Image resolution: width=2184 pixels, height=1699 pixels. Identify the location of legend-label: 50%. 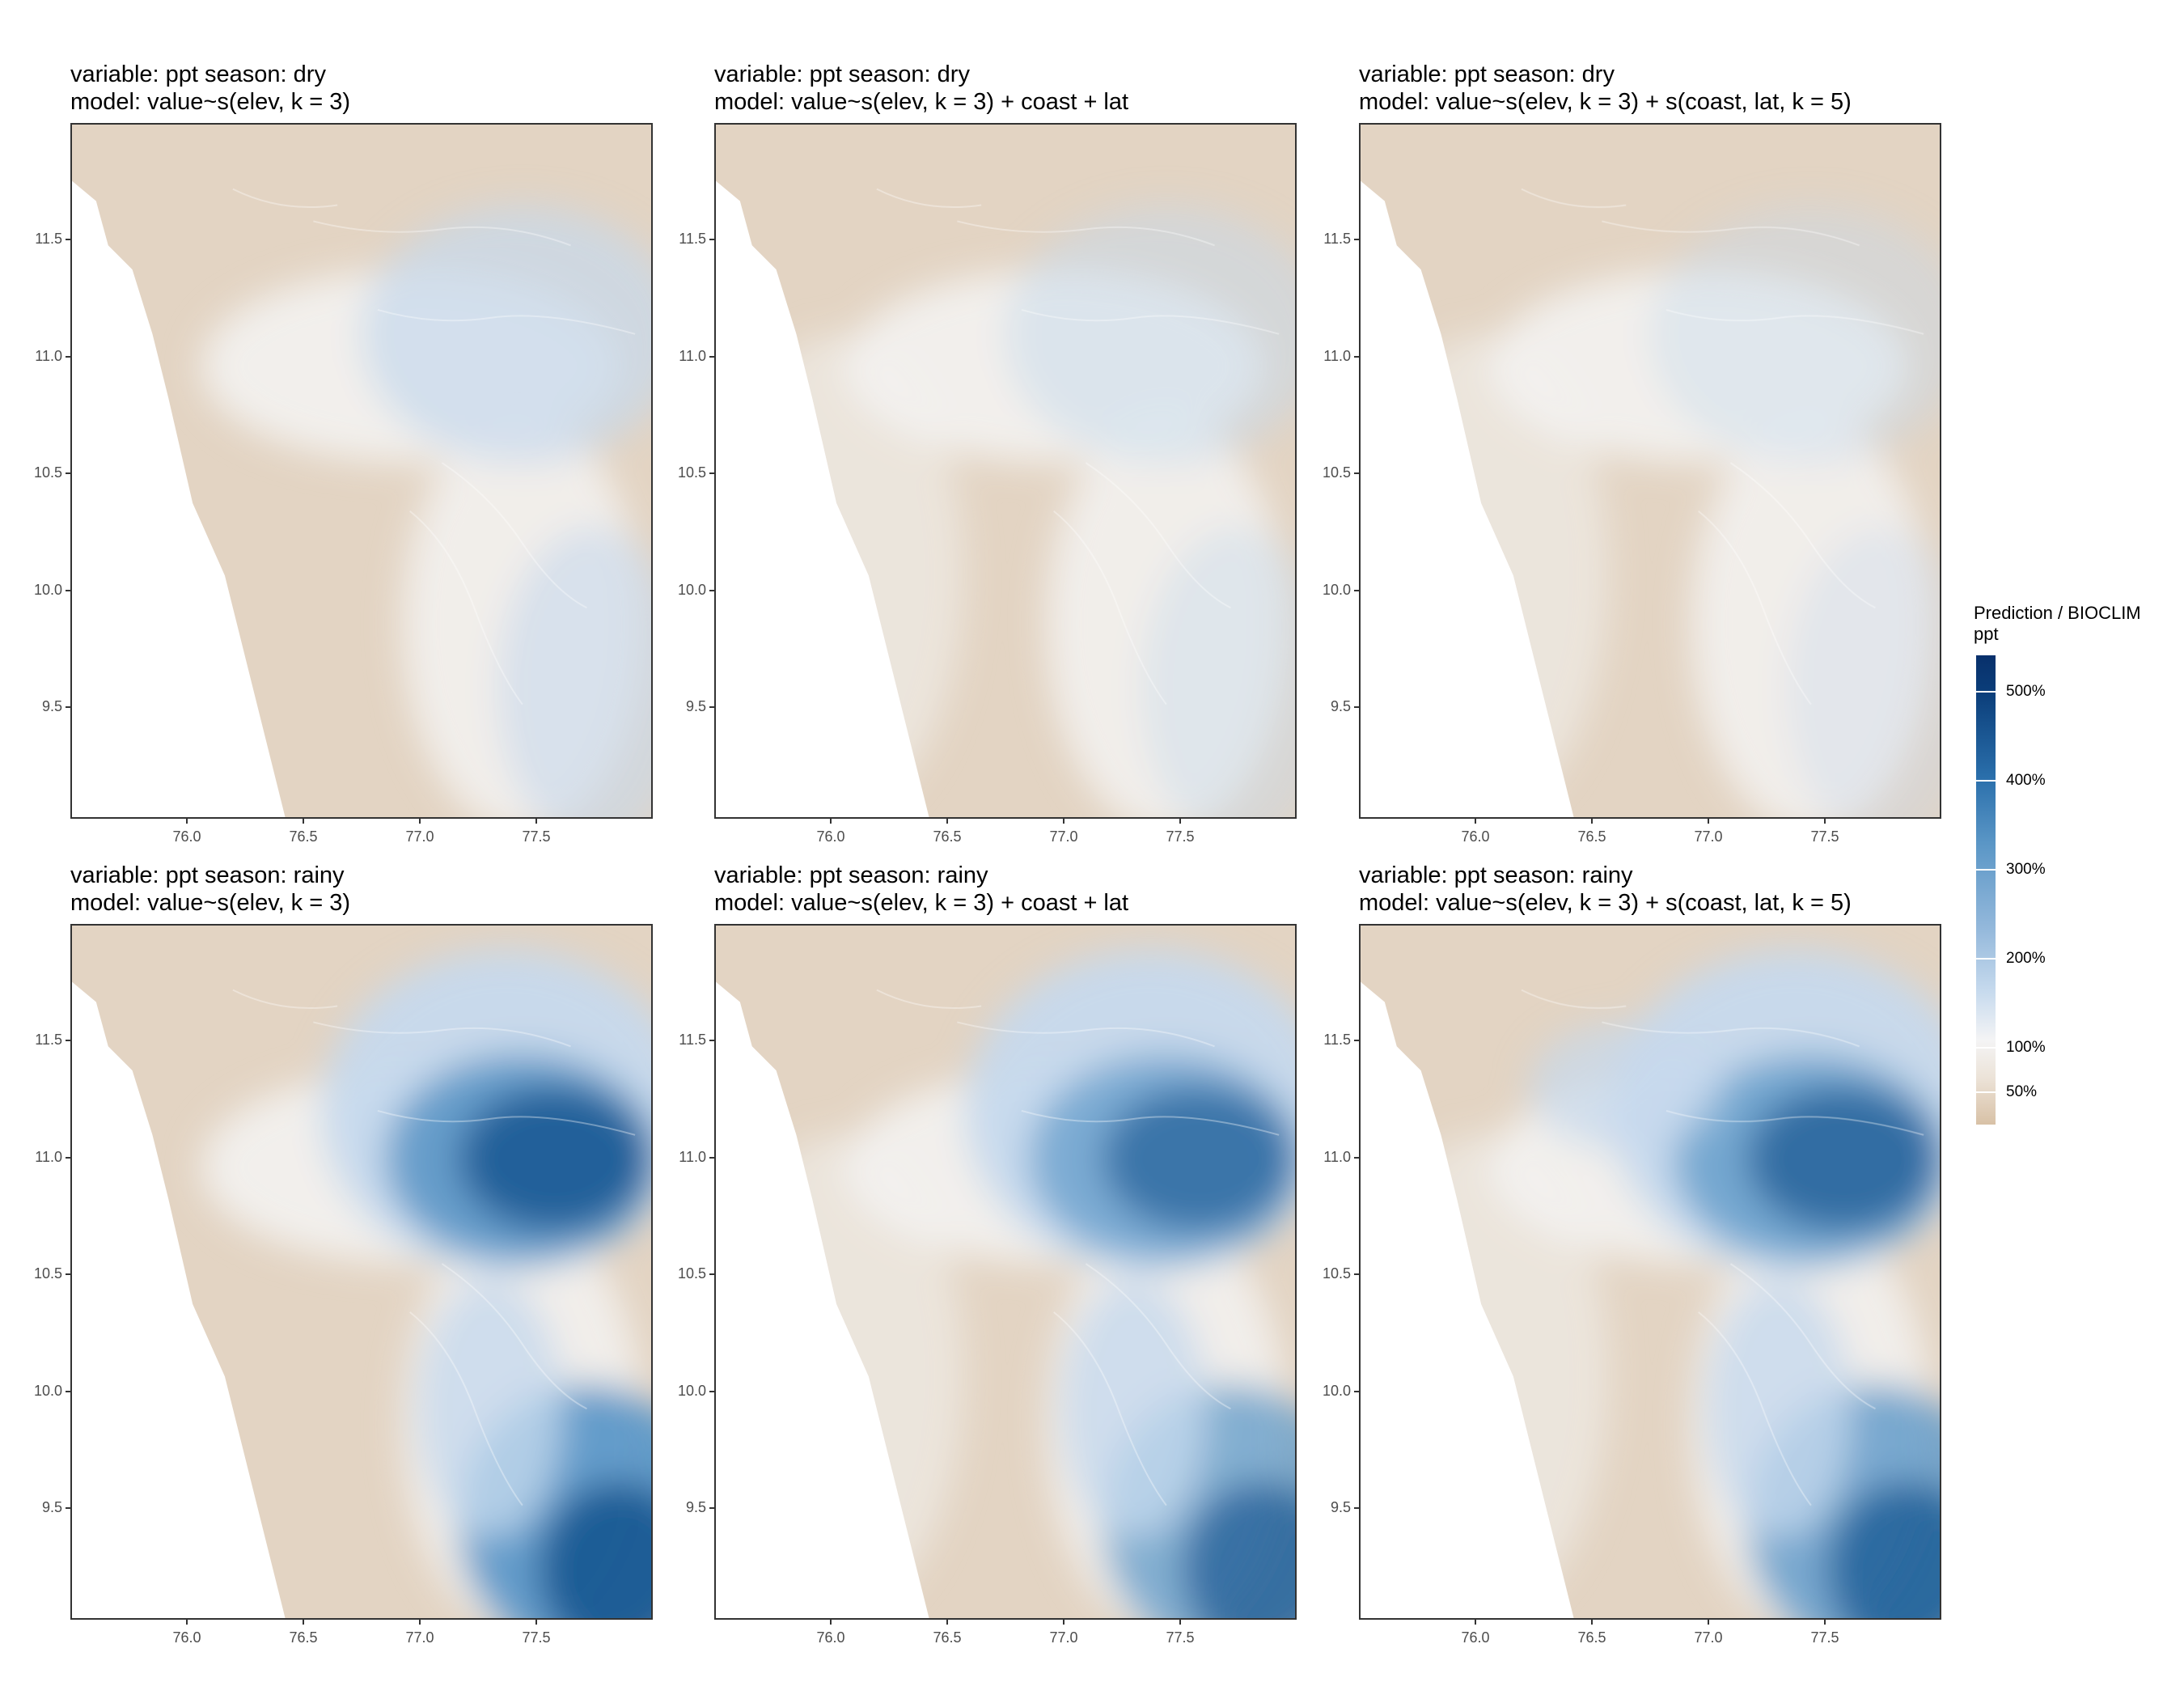
(2022, 1091).